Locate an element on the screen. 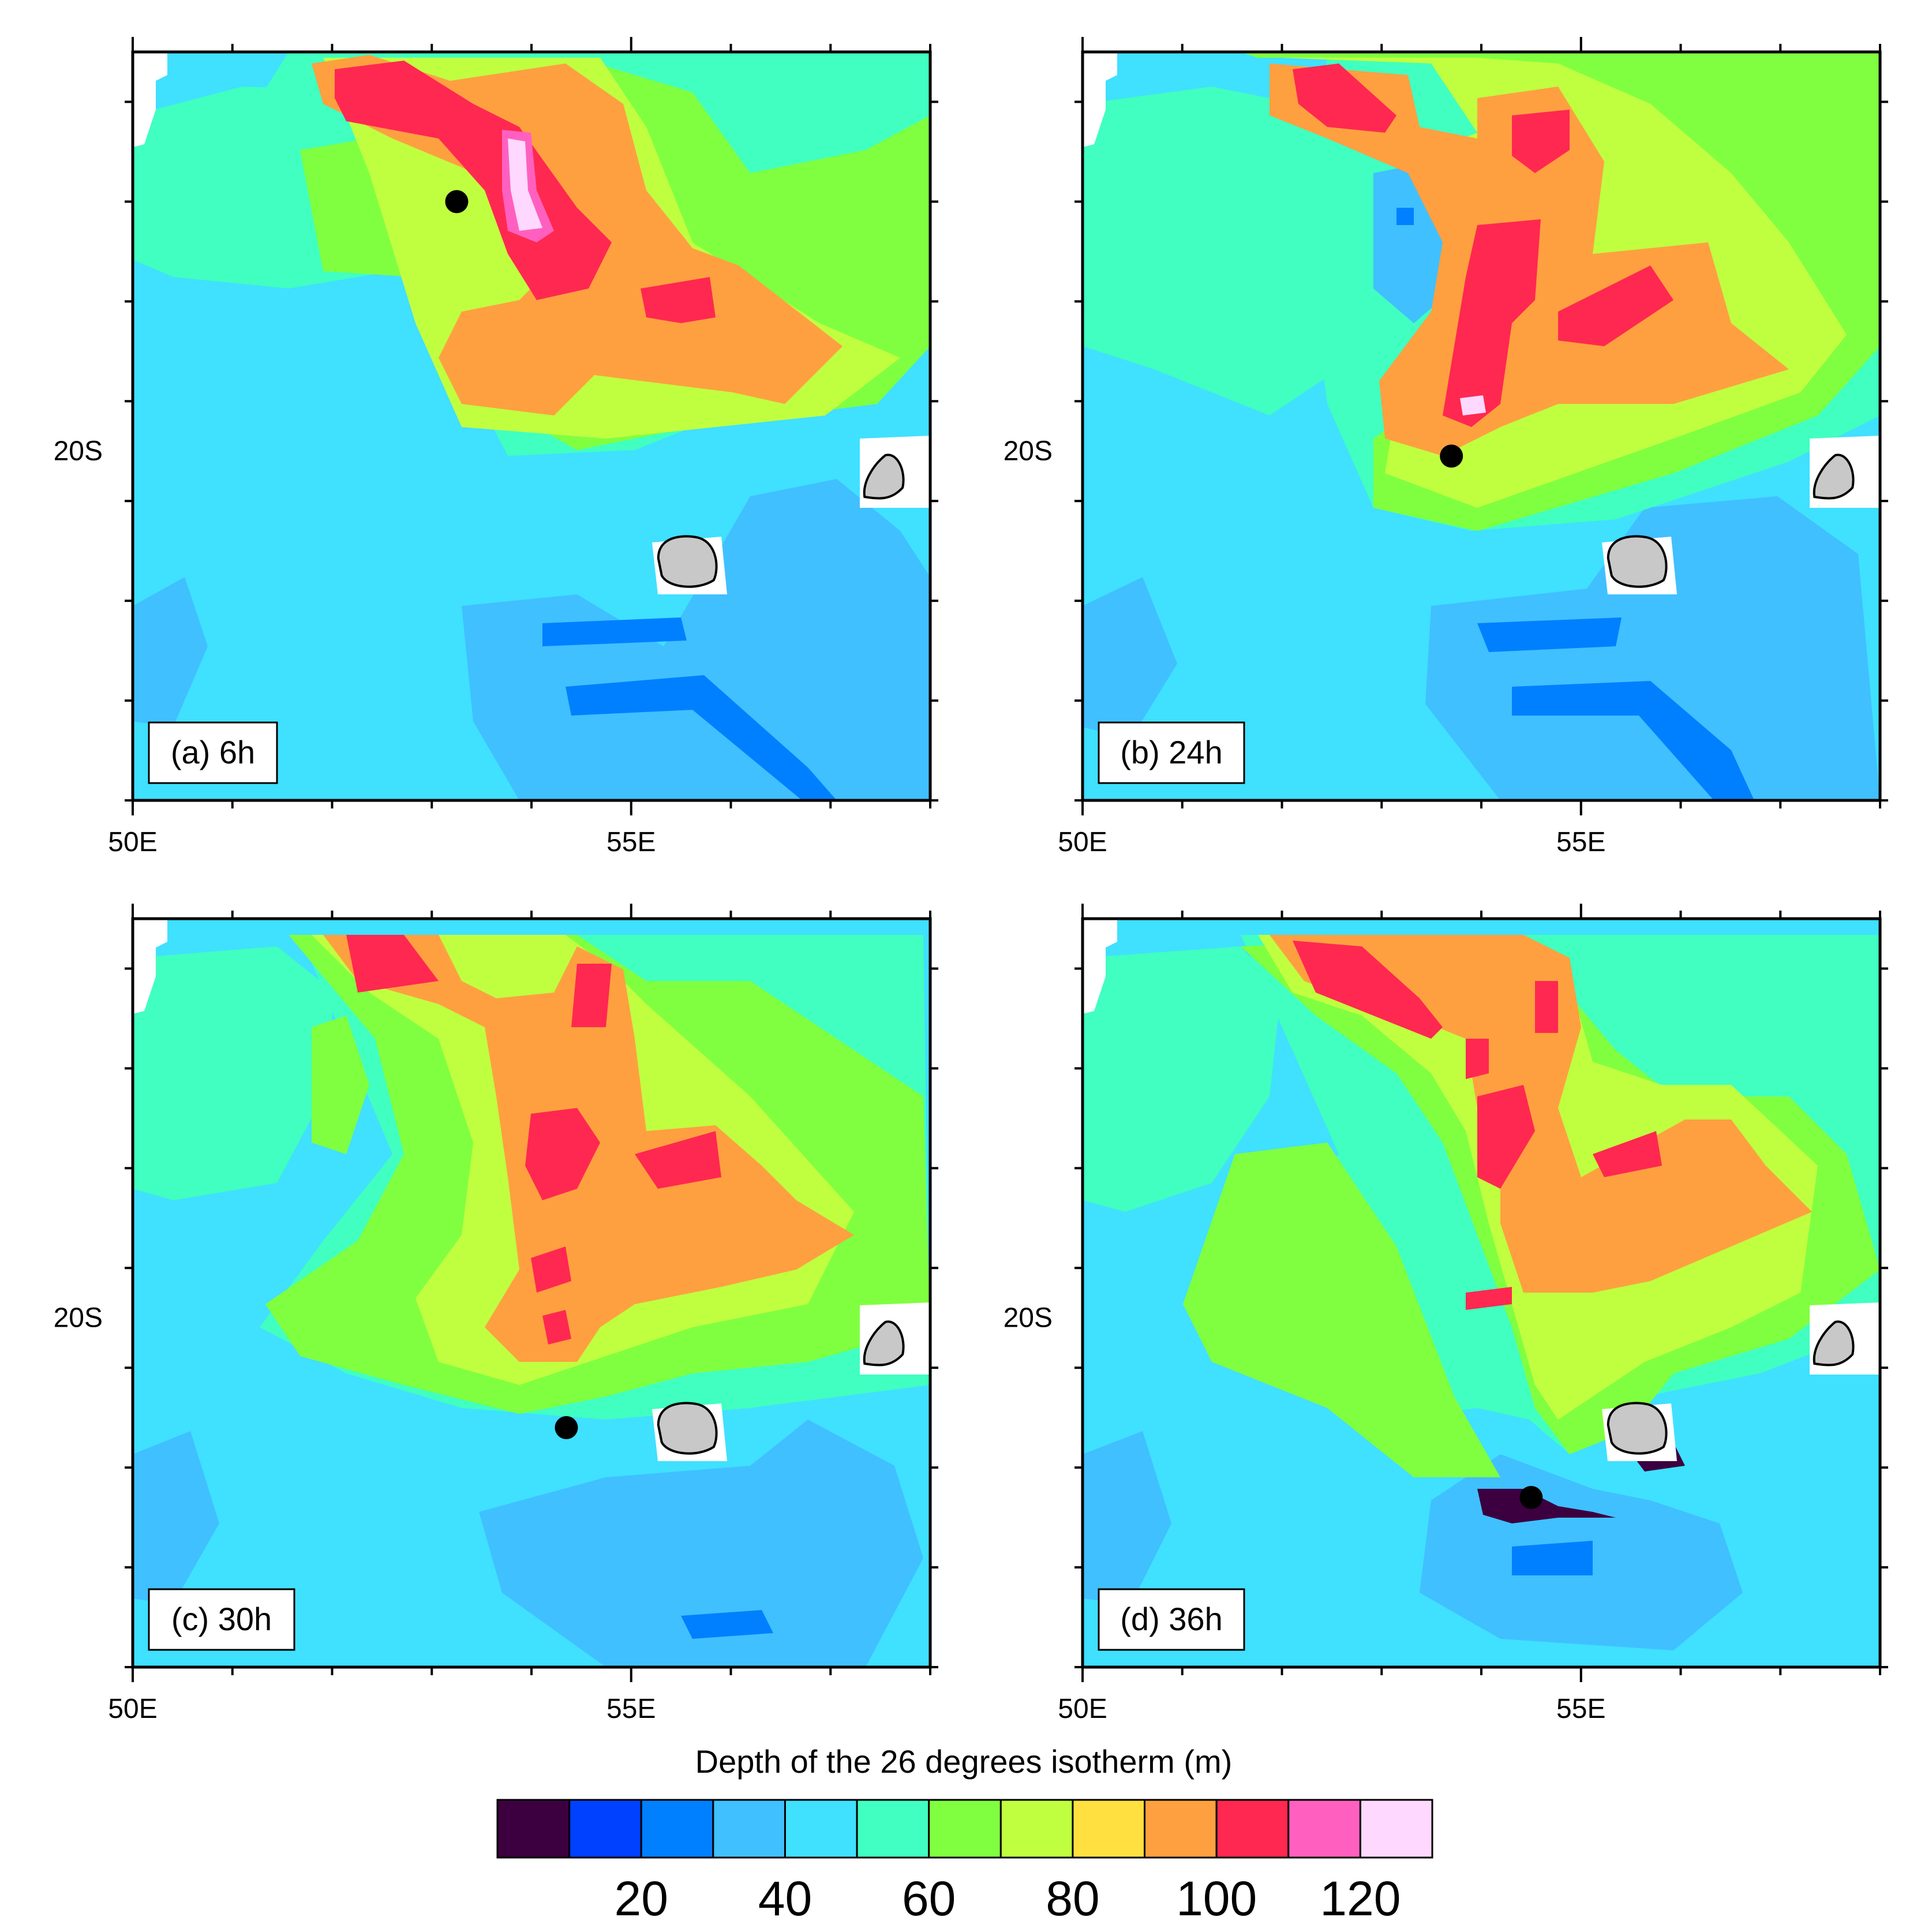 Image resolution: width=1932 pixels, height=1932 pixels. colorbar-tick-label: 60 is located at coordinates (929, 1899).